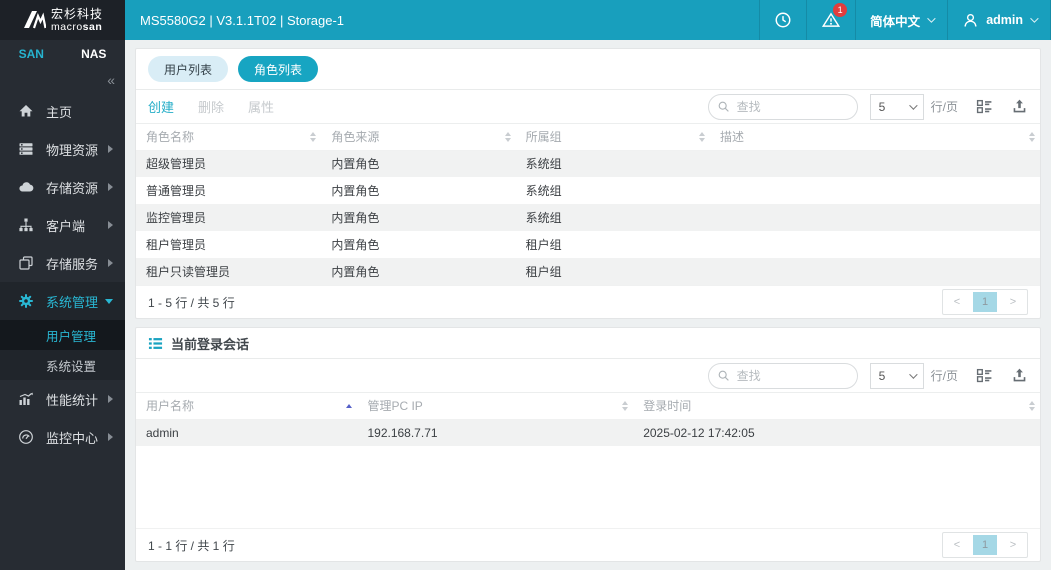 The width and height of the screenshot is (1051, 570). Describe the element at coordinates (76, 13) in the screenshot. I see `brand-name-cn: 宏杉科技` at that location.